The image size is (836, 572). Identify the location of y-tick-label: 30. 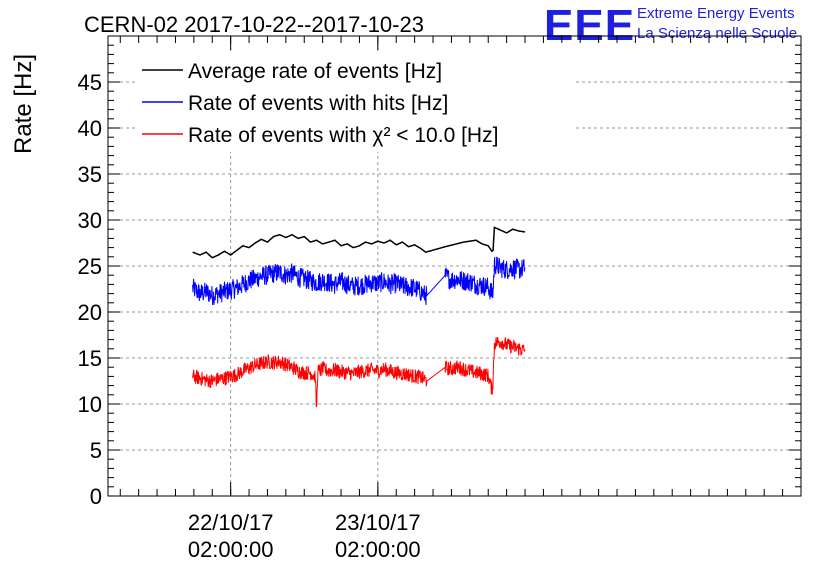
(90, 220).